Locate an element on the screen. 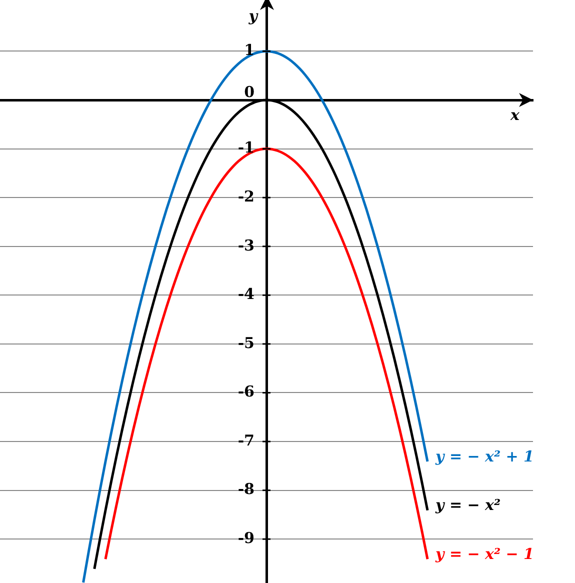 The image size is (575, 583). y-tick-label: 1 is located at coordinates (249, 50).